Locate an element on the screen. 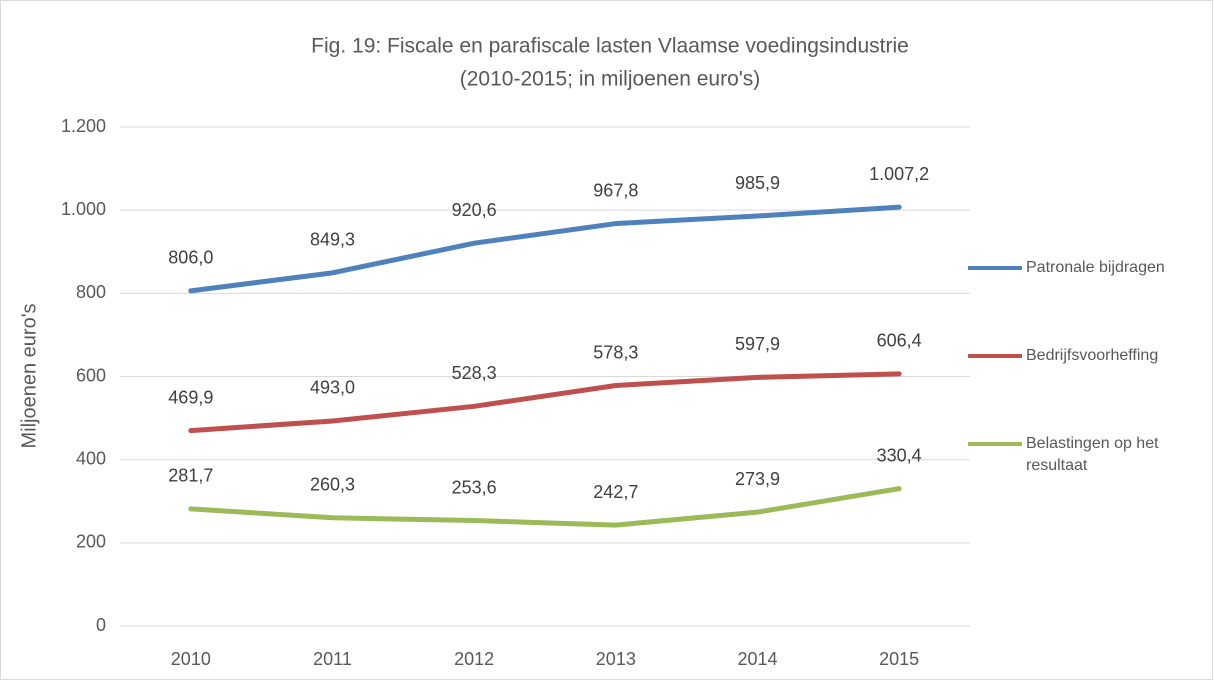 Image resolution: width=1214 pixels, height=681 pixels. y-tick-label: 400 is located at coordinates (91, 458).